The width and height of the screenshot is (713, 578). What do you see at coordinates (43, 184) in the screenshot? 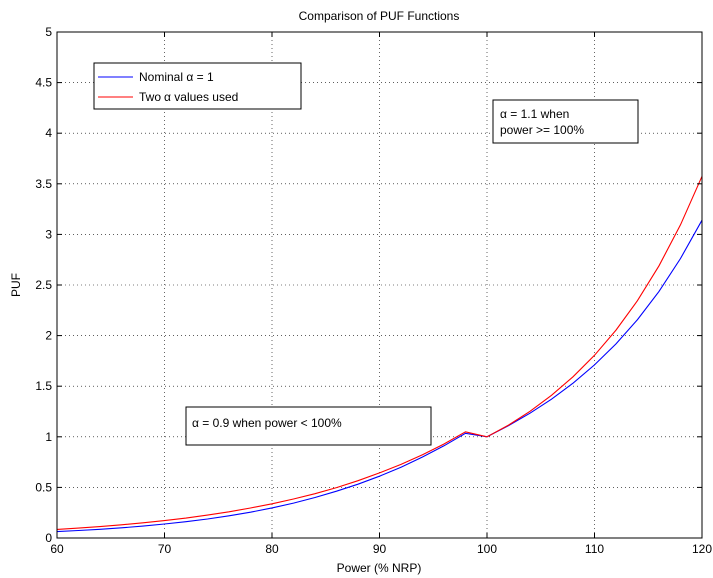
I see `y-tick-label: 3.5` at bounding box center [43, 184].